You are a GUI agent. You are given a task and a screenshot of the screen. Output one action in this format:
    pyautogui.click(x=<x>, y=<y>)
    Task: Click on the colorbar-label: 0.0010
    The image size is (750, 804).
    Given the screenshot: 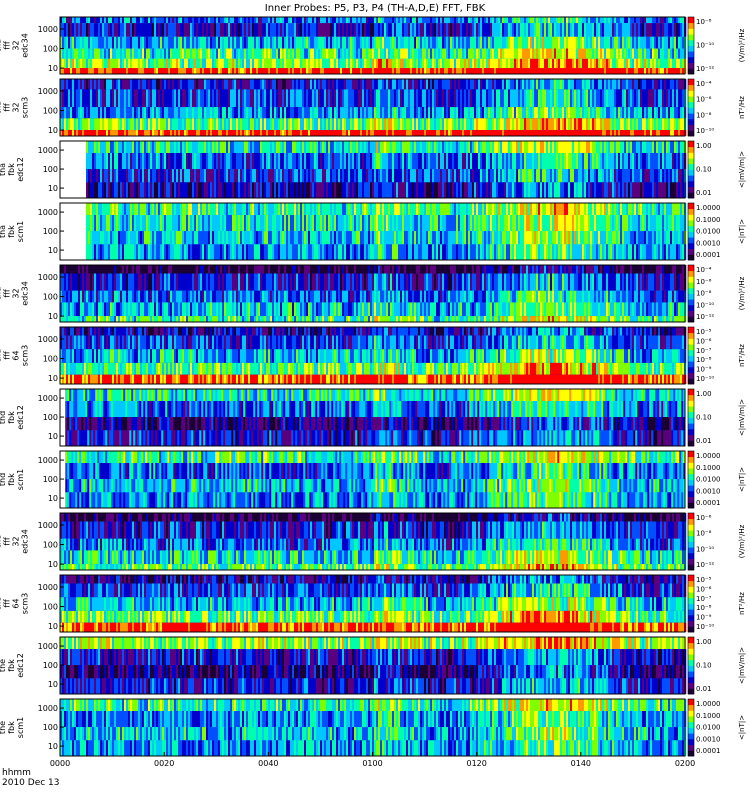 What is the action you would take?
    pyautogui.click(x=708, y=739)
    